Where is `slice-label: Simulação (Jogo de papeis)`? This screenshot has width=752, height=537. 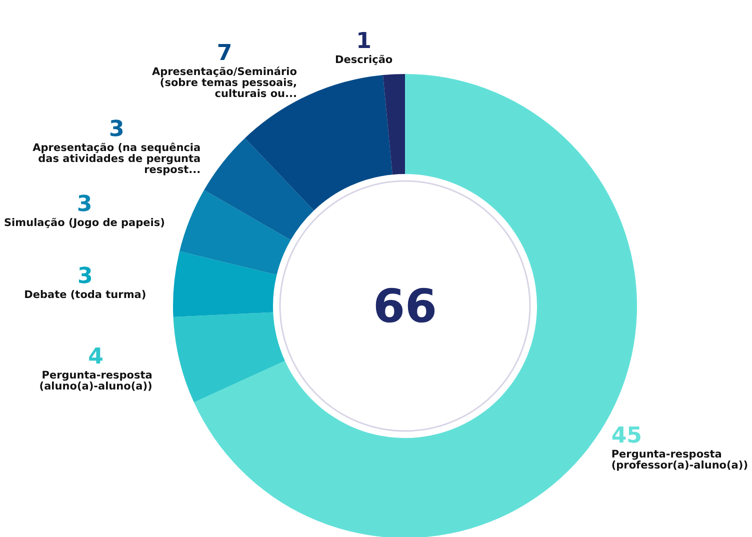 slice-label: Simulação (Jogo de papeis) is located at coordinates (84, 222).